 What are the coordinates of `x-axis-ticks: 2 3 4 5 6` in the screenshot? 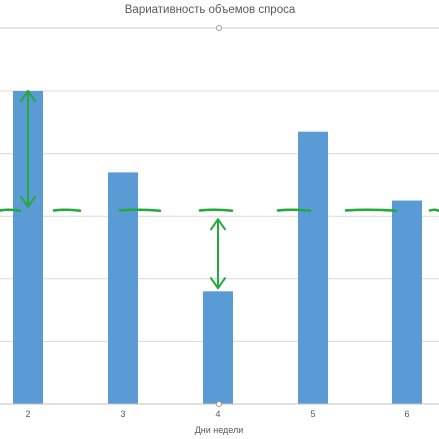 It's located at (217, 414).